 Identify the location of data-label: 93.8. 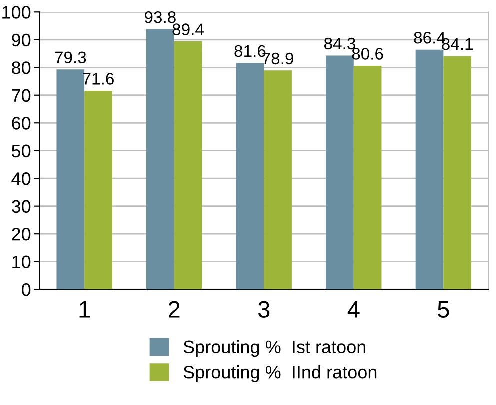
(160, 17).